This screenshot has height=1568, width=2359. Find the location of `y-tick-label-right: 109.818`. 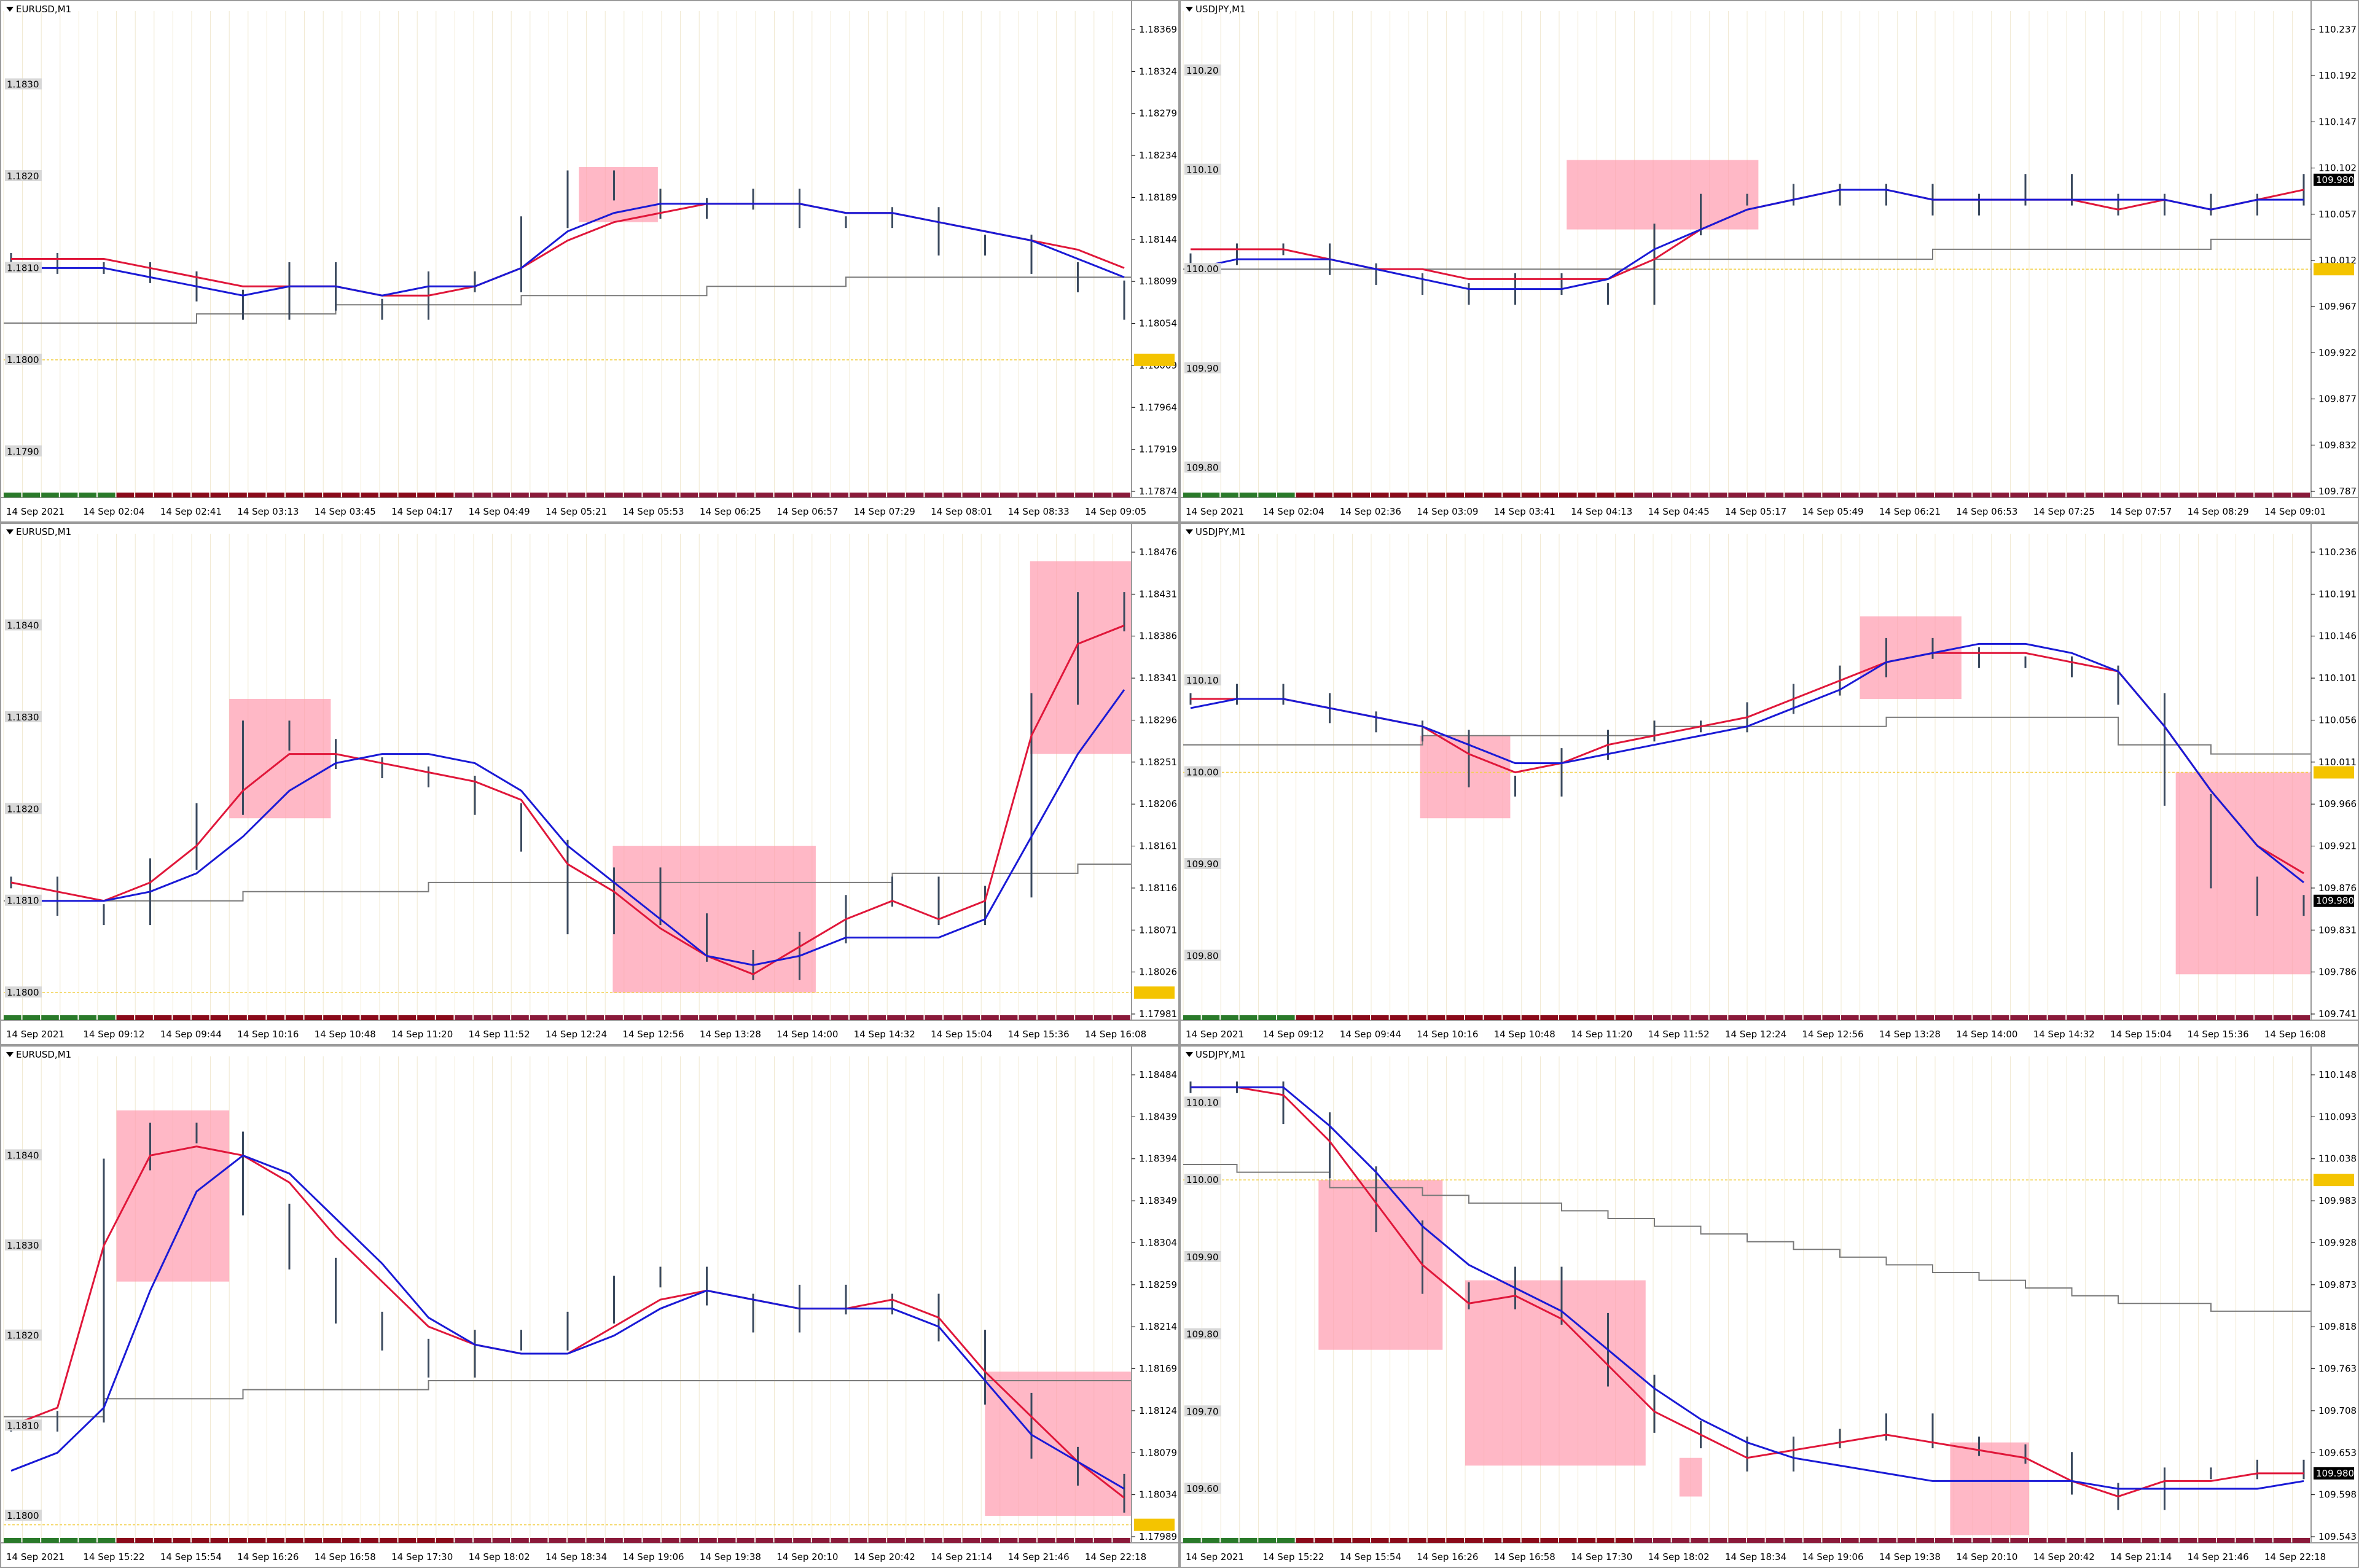

y-tick-label-right: 109.818 is located at coordinates (2338, 1326).